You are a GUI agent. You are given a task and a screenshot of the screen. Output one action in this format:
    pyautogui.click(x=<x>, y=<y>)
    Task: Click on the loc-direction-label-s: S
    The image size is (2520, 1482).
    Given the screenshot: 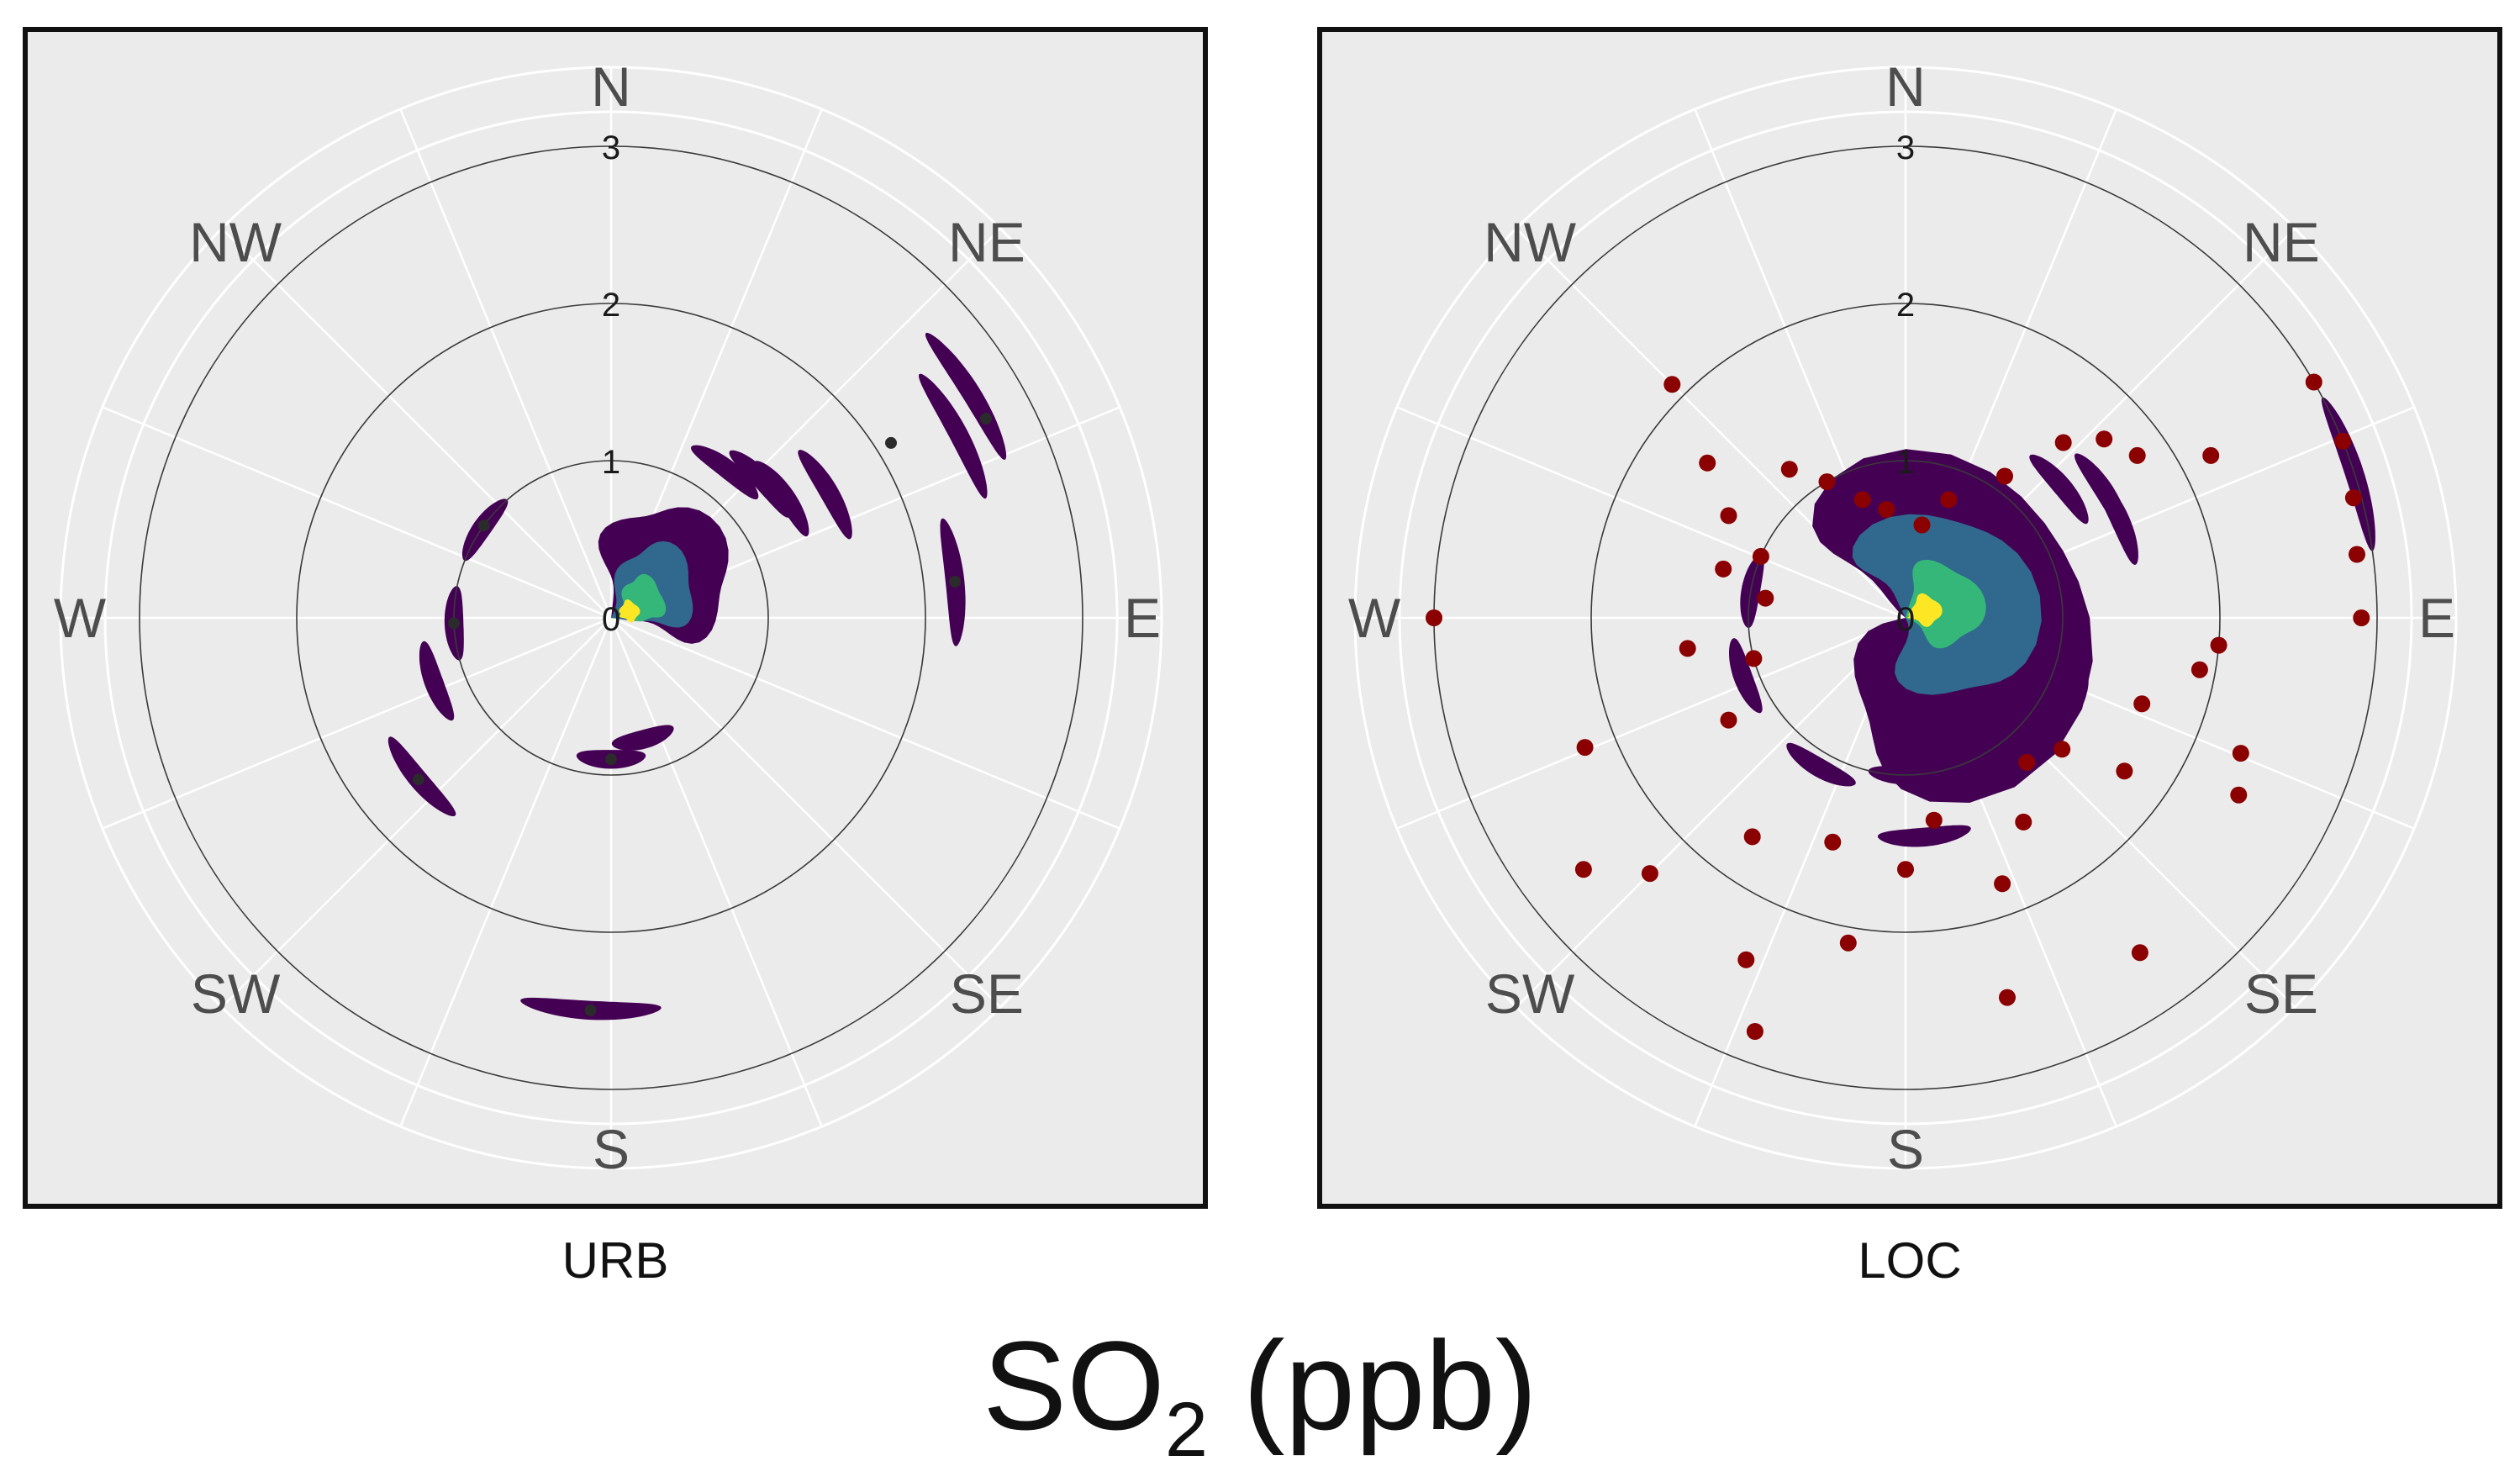 What is the action you would take?
    pyautogui.click(x=1905, y=1149)
    